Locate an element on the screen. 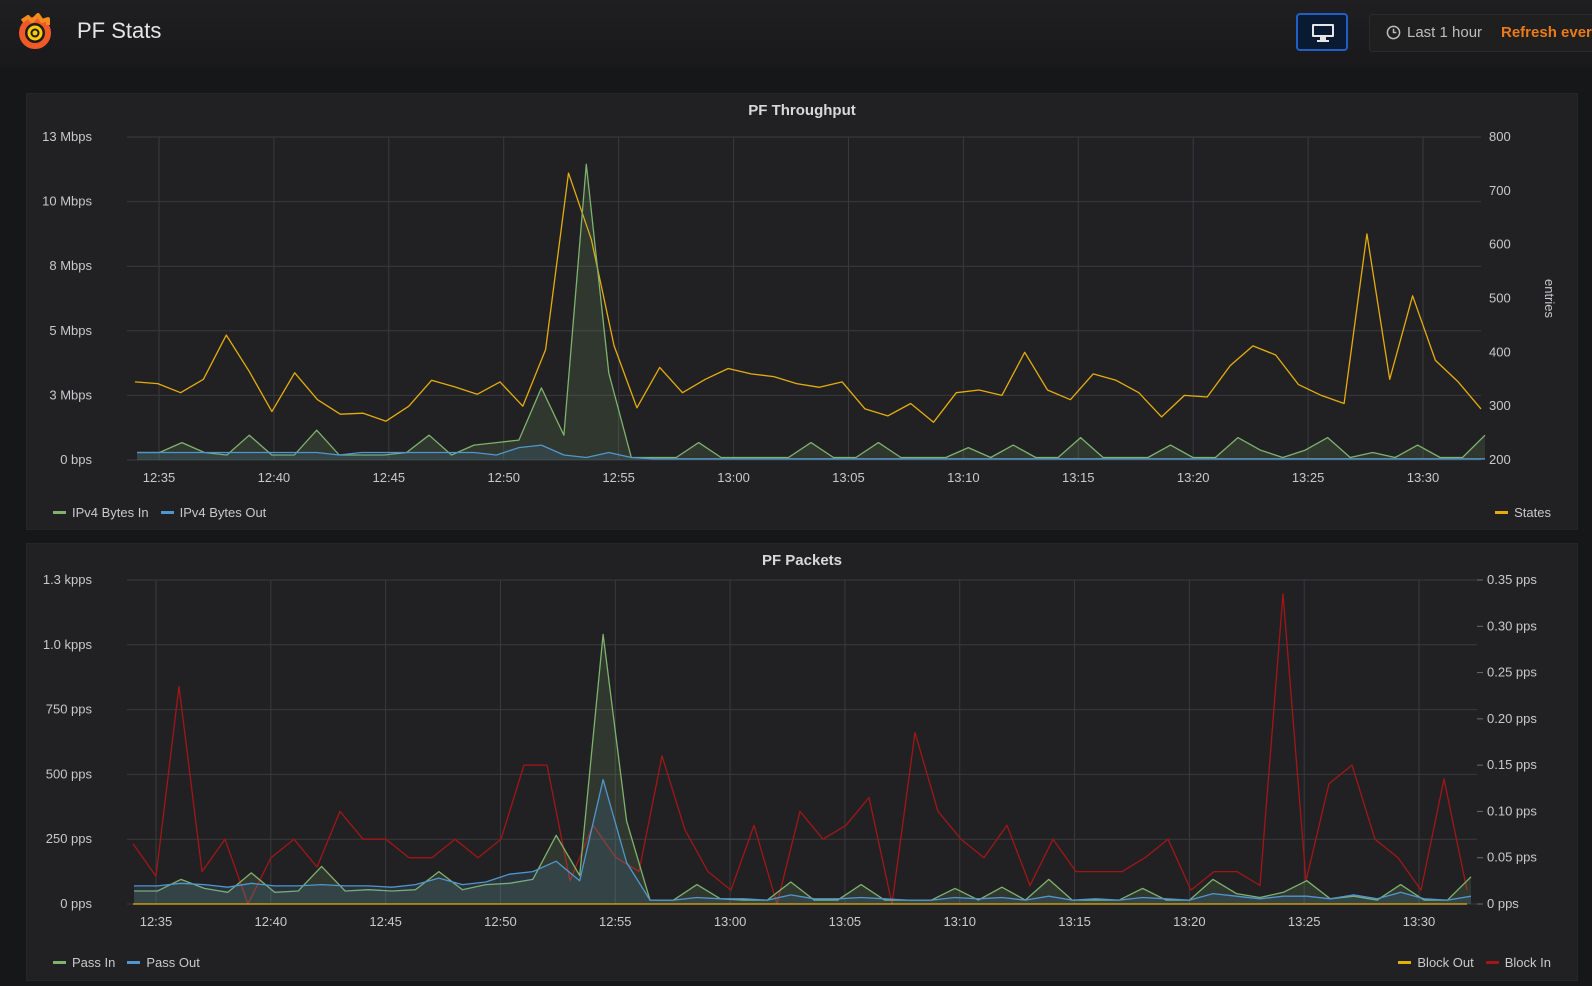 The height and width of the screenshot is (986, 1592). legend-left: IPv4 Bytes In IPv4 Bytes Out is located at coordinates (165, 512).